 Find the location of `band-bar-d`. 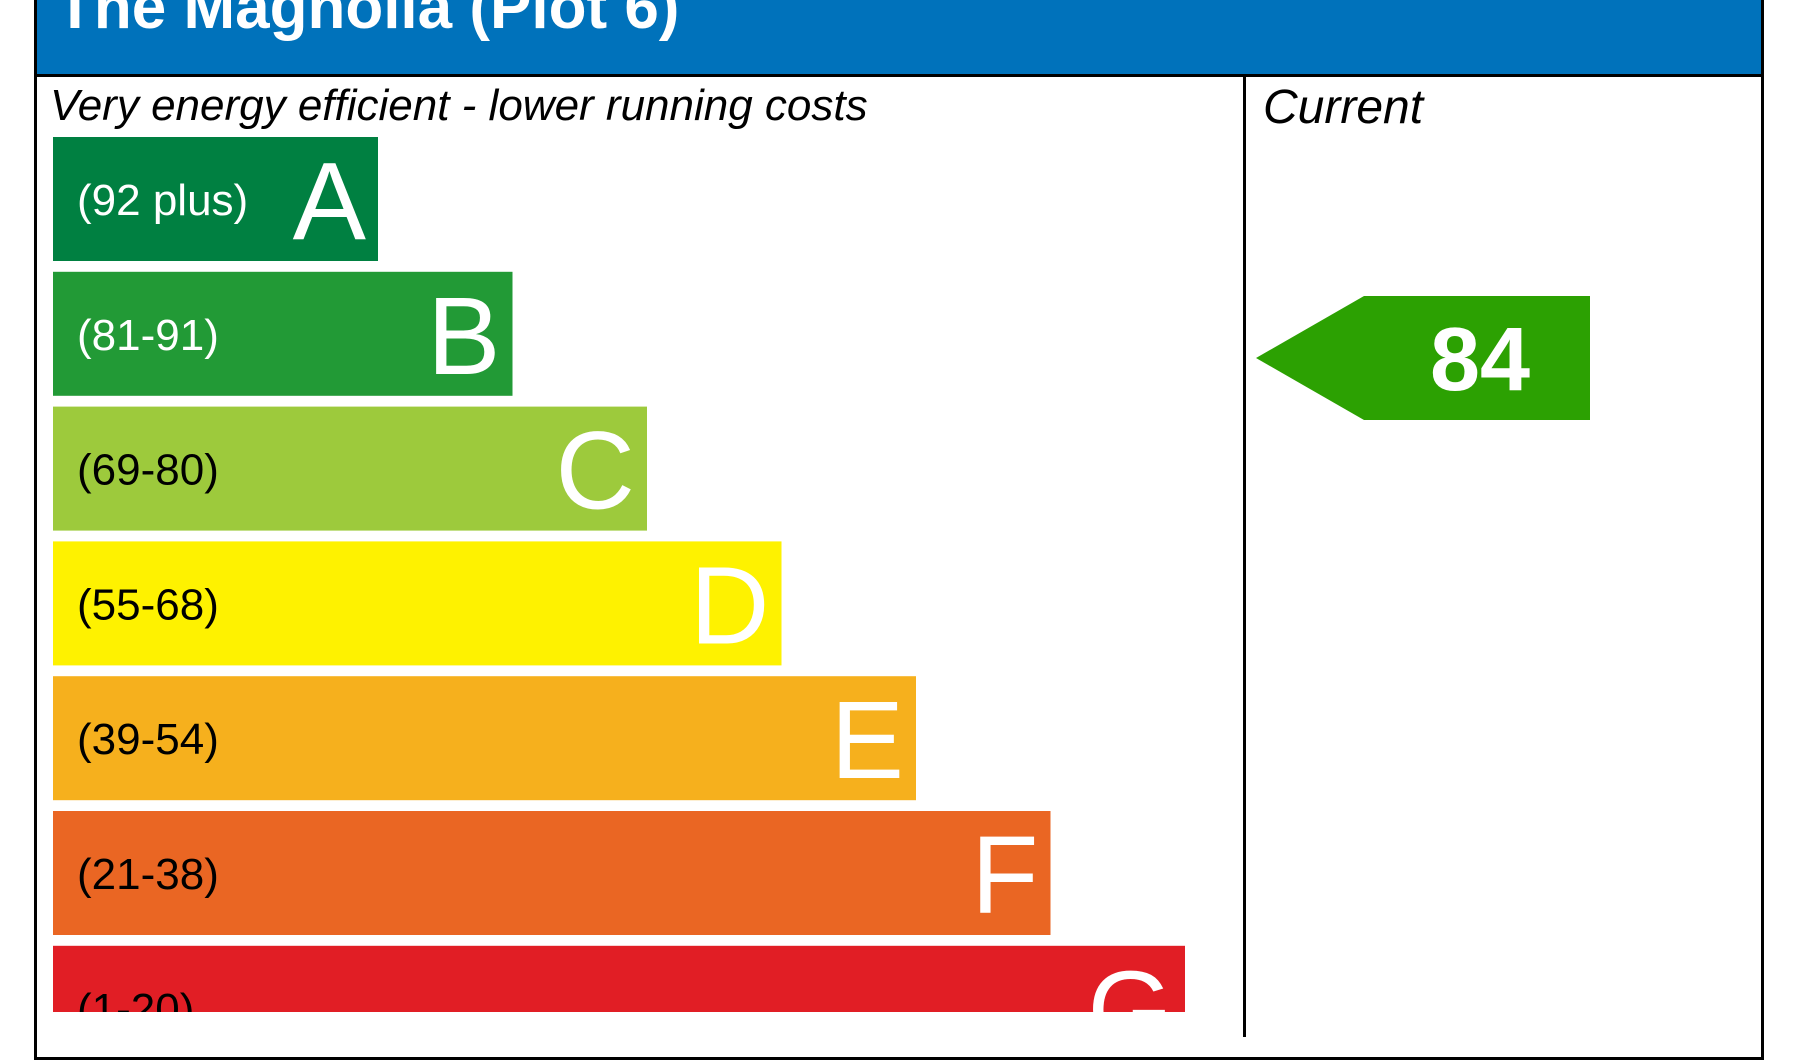

band-bar-d is located at coordinates (417, 603).